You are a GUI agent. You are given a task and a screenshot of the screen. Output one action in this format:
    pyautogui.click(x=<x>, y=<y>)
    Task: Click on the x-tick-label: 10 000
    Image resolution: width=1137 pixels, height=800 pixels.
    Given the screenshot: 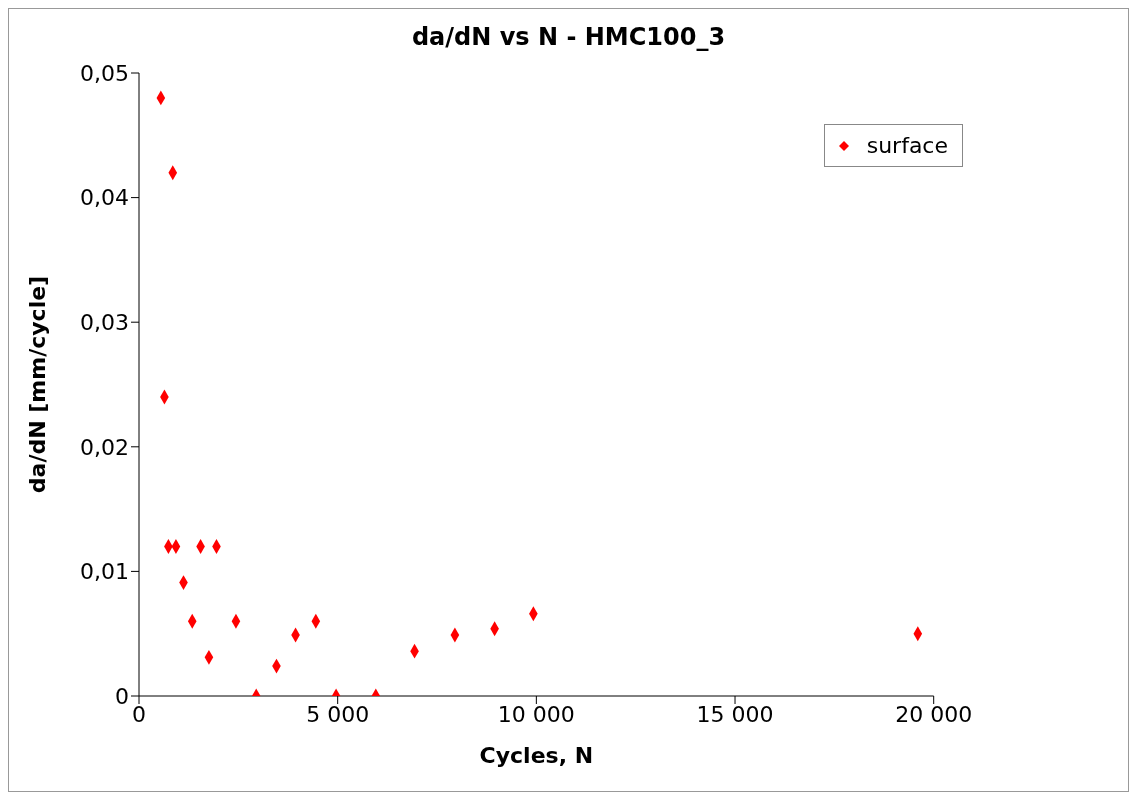 What is the action you would take?
    pyautogui.click(x=536, y=714)
    